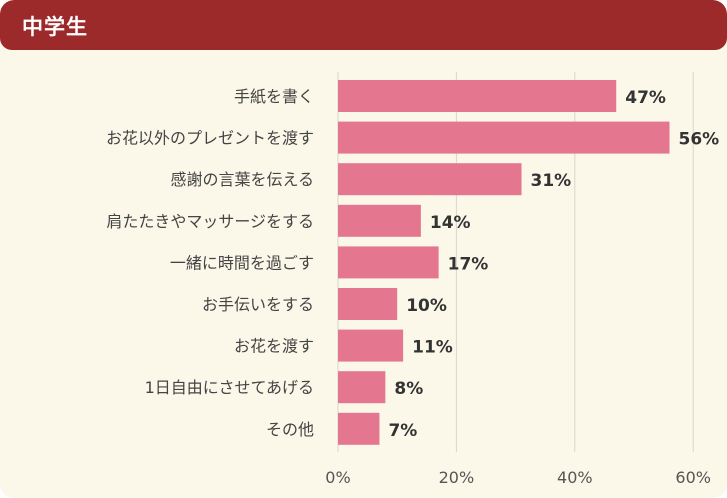 Image resolution: width=727 pixels, height=498 pixels. I want to click on value-label: 17%, so click(468, 264).